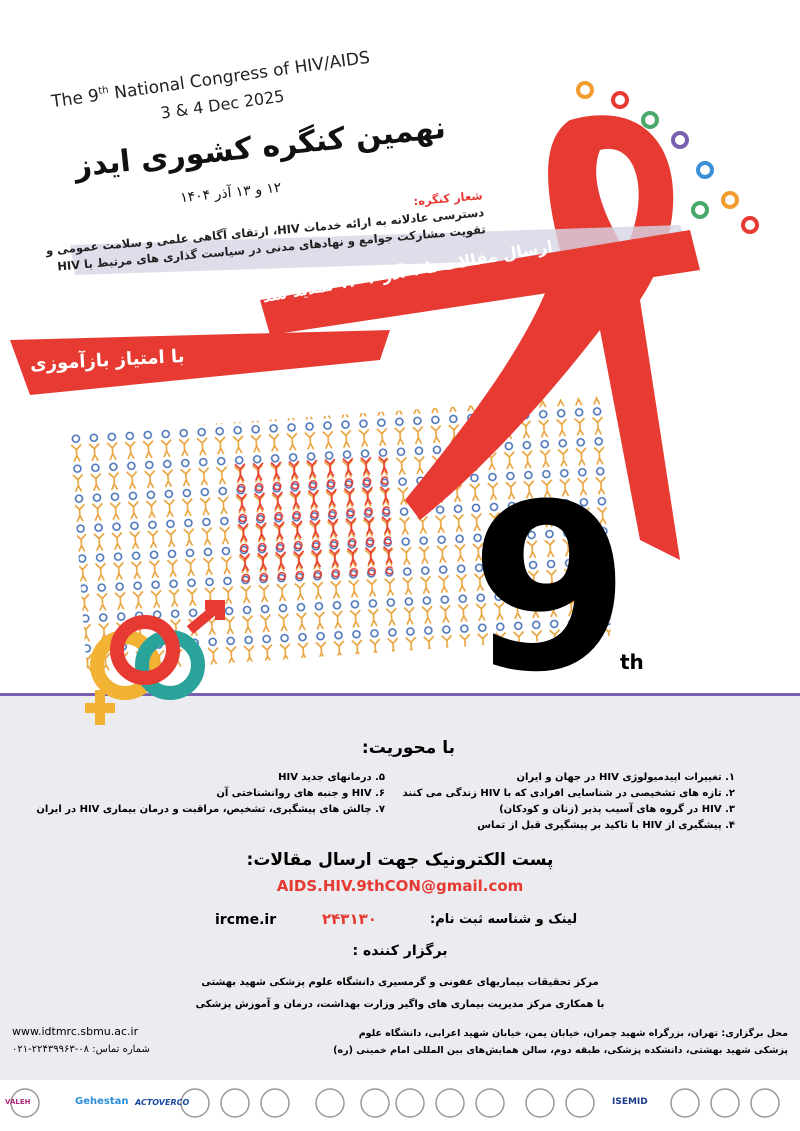 The height and width of the screenshot is (1131, 800). I want to click on registration-label: لینک و شناسه ثبت نام:, so click(504, 919).